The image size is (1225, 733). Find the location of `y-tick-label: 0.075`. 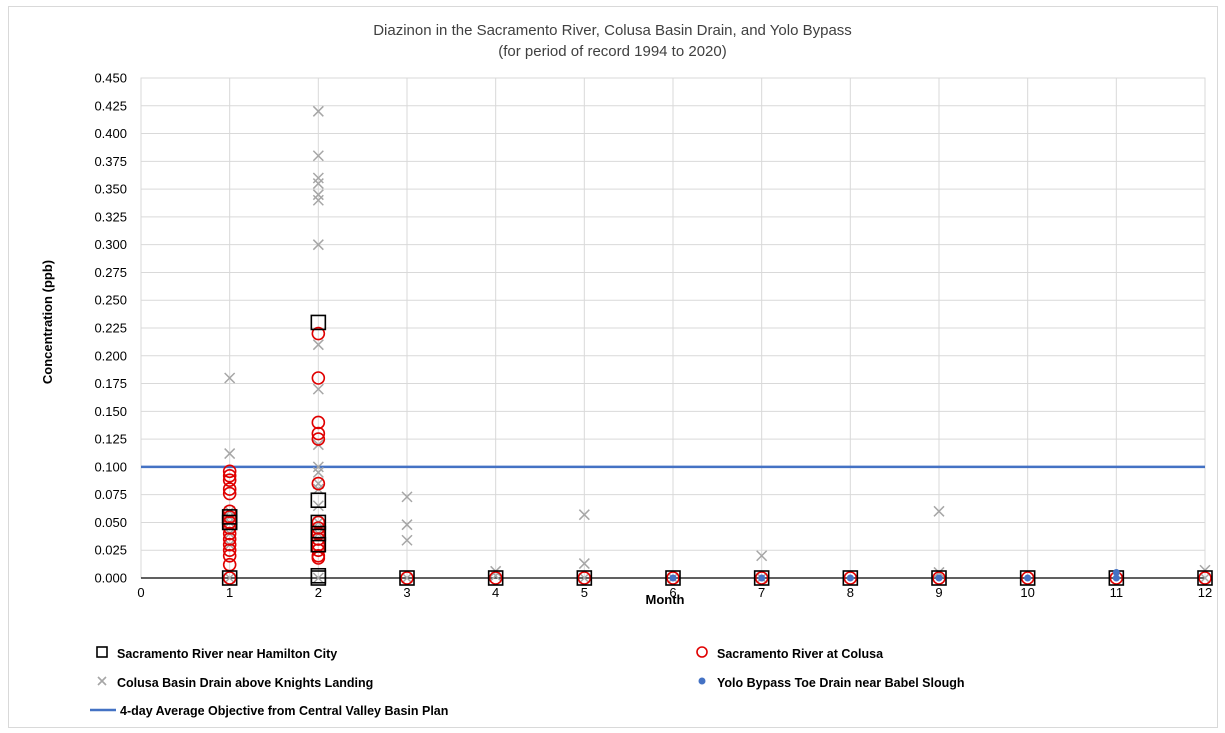

y-tick-label: 0.075 is located at coordinates (110, 494).